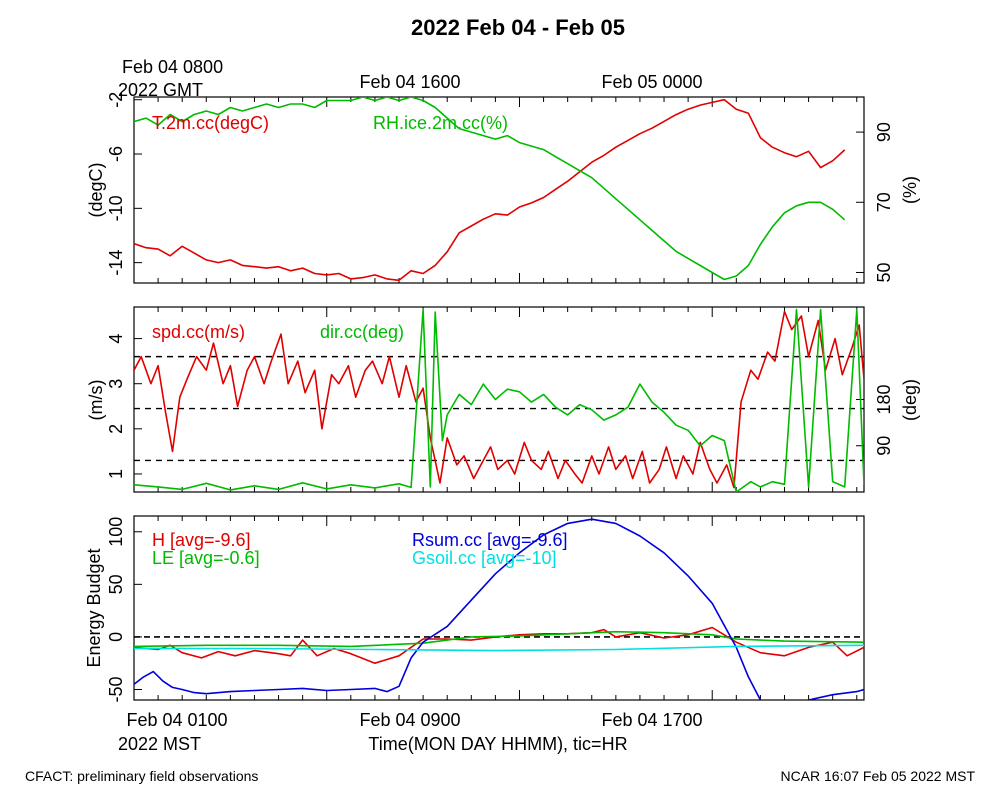 This screenshot has height=800, width=1000. I want to click on y-tick-label: -2, so click(116, 100).